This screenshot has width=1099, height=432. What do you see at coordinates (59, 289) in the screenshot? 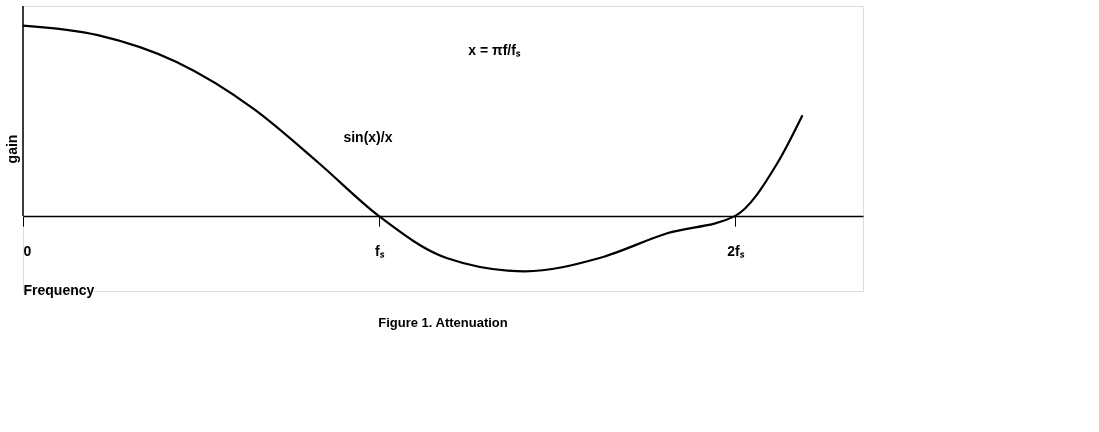
I see `x-axis-title: Frequency` at bounding box center [59, 289].